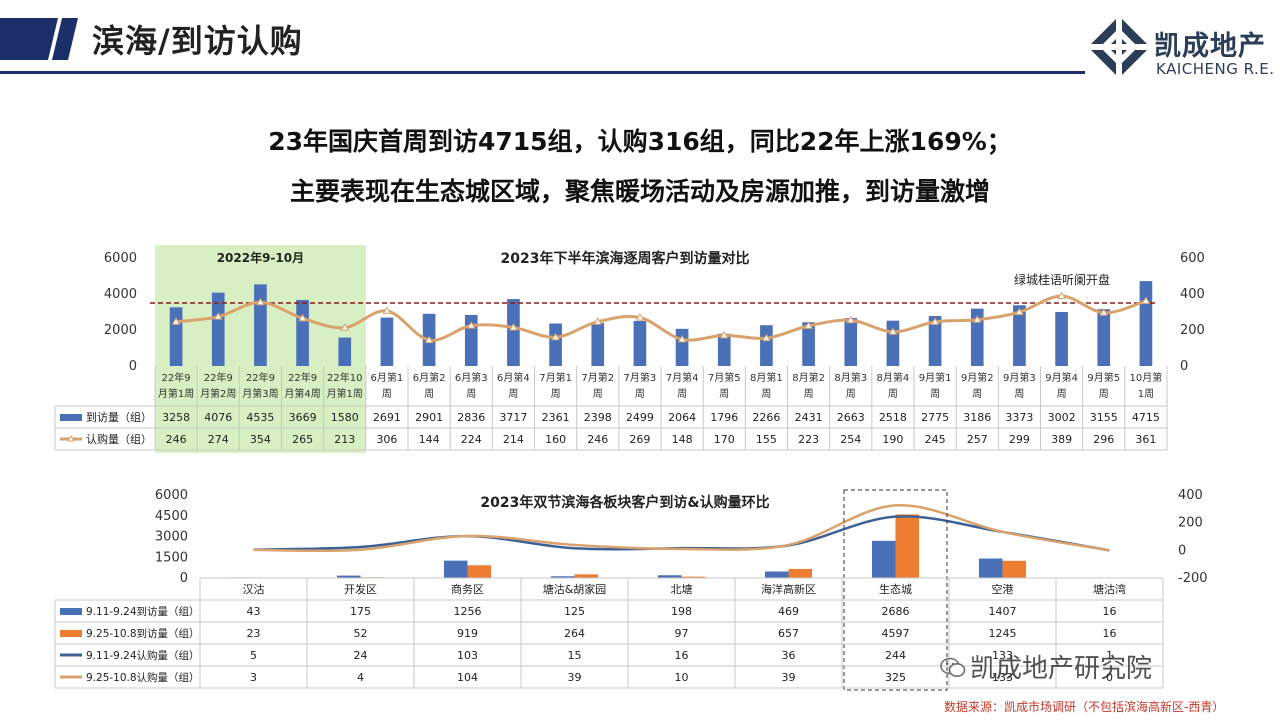 The width and height of the screenshot is (1280, 720). What do you see at coordinates (1119, 47) in the screenshot?
I see `kaicheng-logo-icon` at bounding box center [1119, 47].